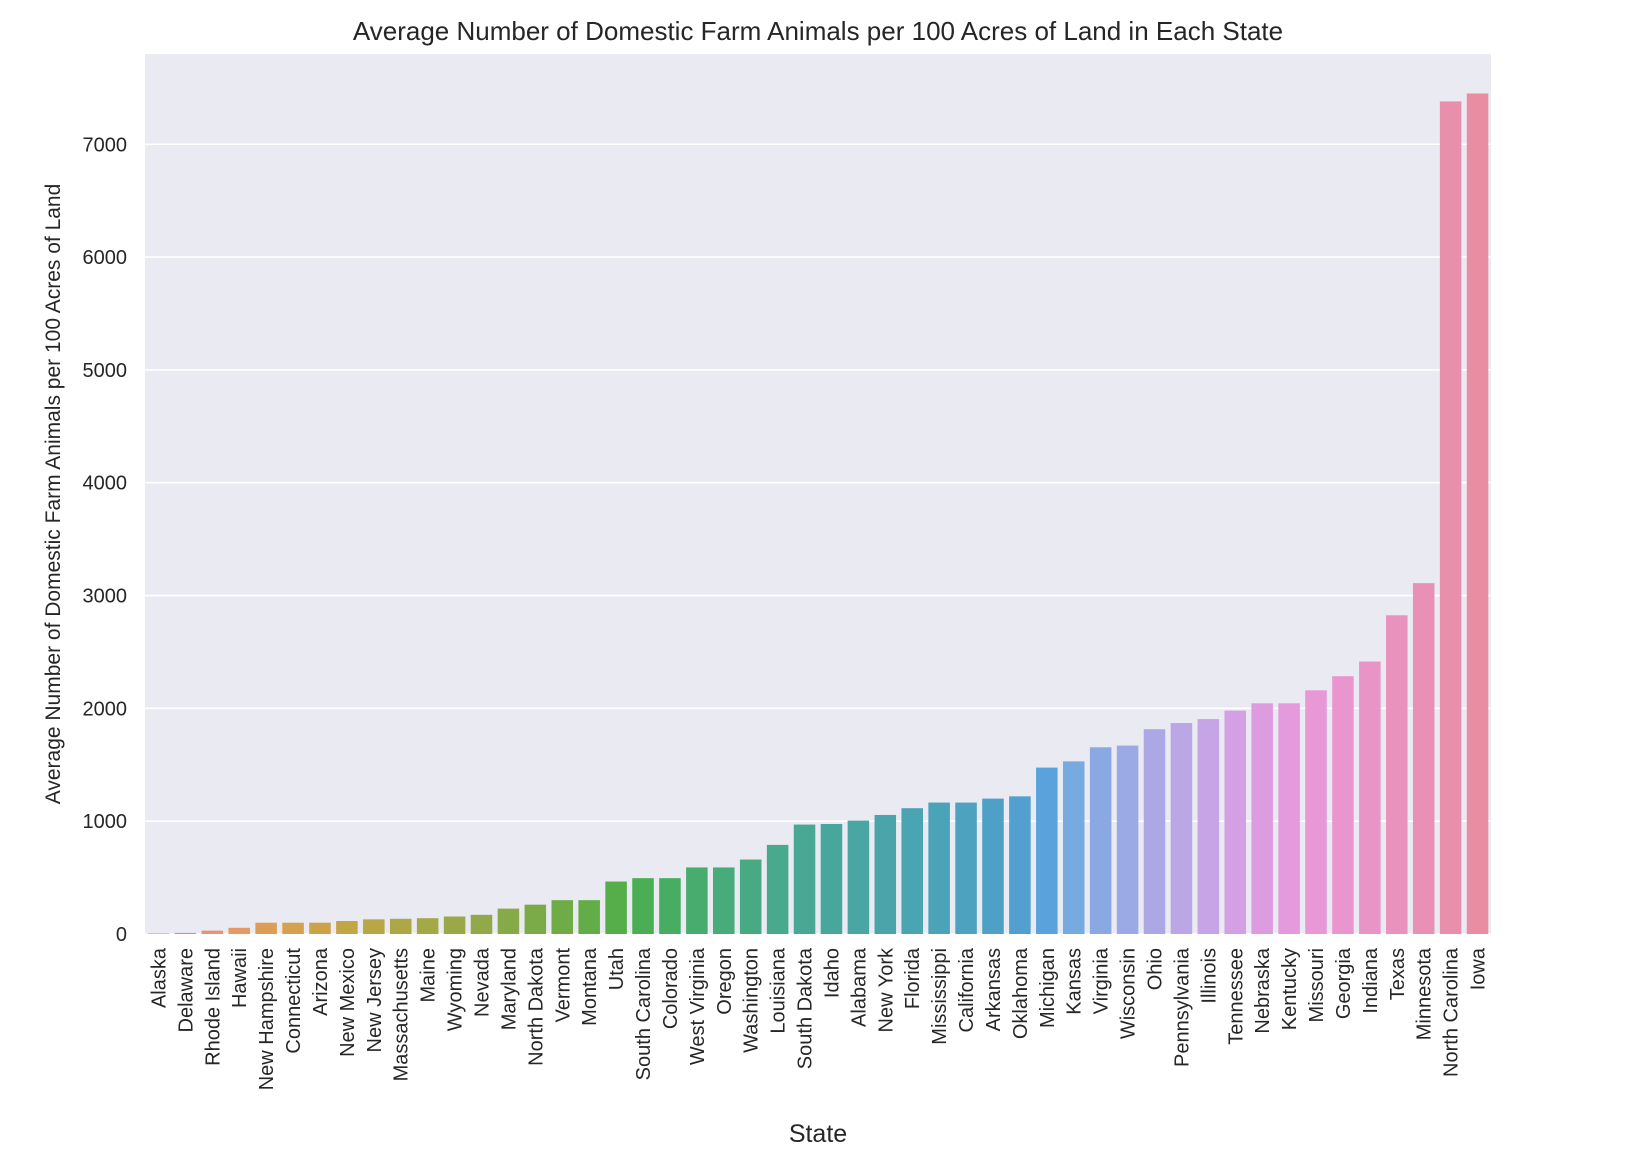 The image size is (1630, 1156). What do you see at coordinates (1479, 968) in the screenshot?
I see `x-tick-label: Iowa` at bounding box center [1479, 968].